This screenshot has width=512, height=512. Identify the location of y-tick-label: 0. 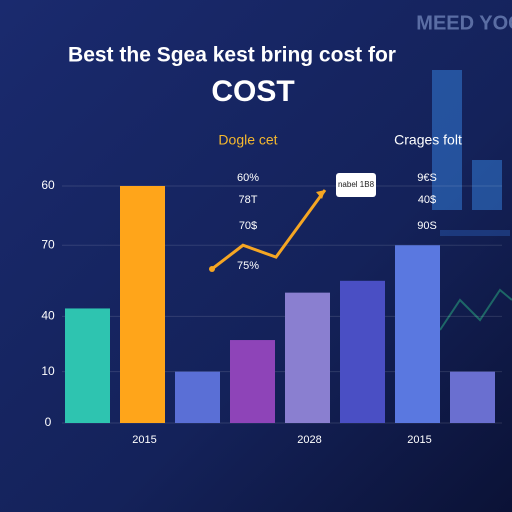
(48, 422).